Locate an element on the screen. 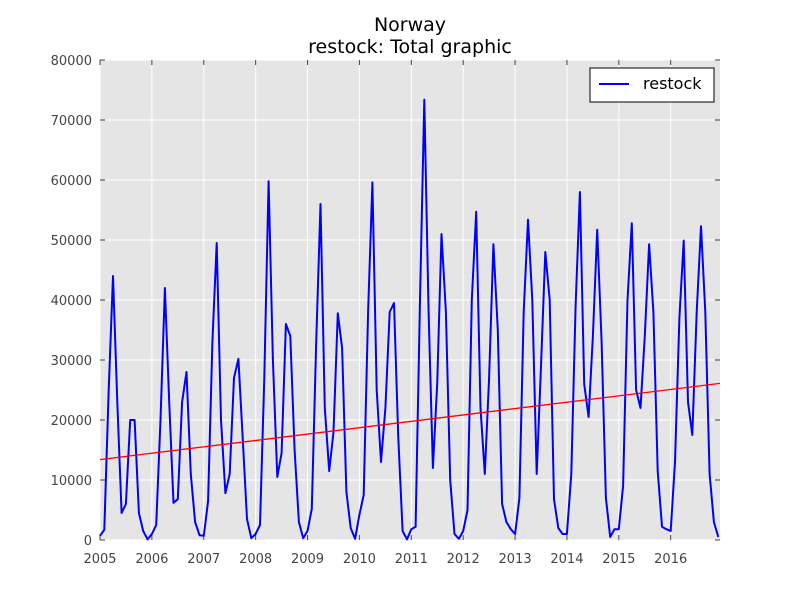 This screenshot has height=600, width=800. legend-label-restock: restock is located at coordinates (672, 83).